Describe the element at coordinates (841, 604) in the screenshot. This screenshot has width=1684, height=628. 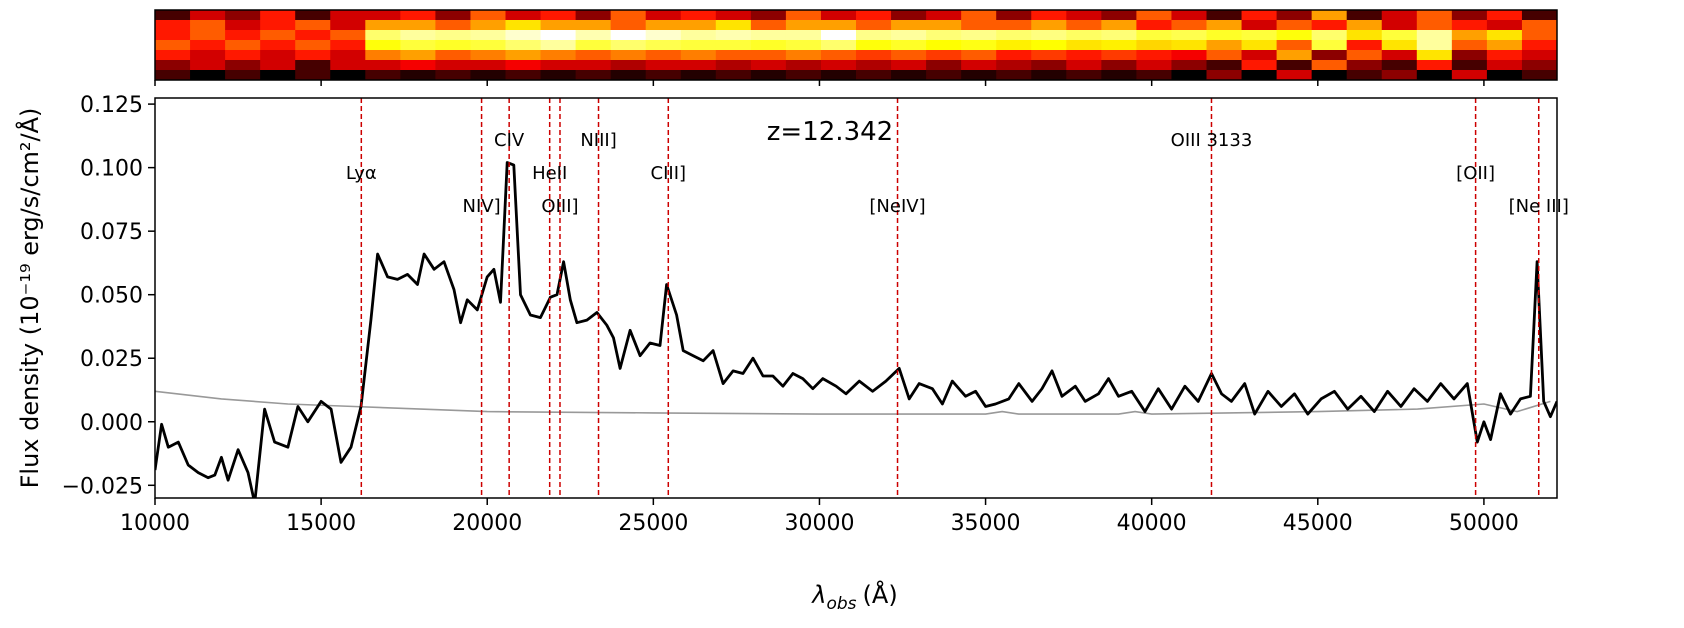
I see `x-label-subscript: obs` at that location.